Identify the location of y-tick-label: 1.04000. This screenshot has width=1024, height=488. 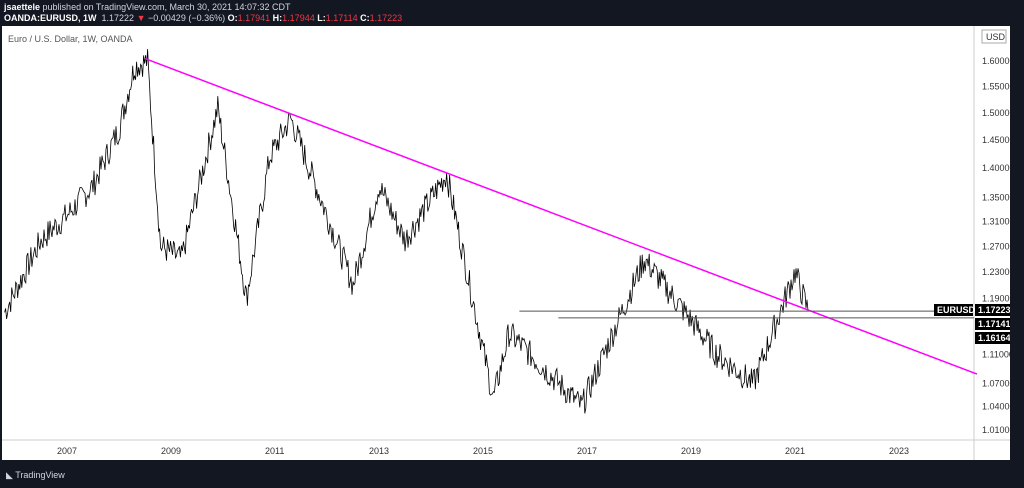
(996, 407).